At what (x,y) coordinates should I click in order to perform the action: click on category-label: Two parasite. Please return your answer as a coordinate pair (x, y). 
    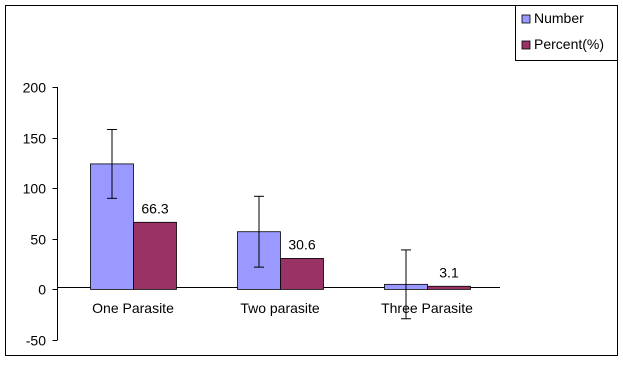
    Looking at the image, I should click on (280, 308).